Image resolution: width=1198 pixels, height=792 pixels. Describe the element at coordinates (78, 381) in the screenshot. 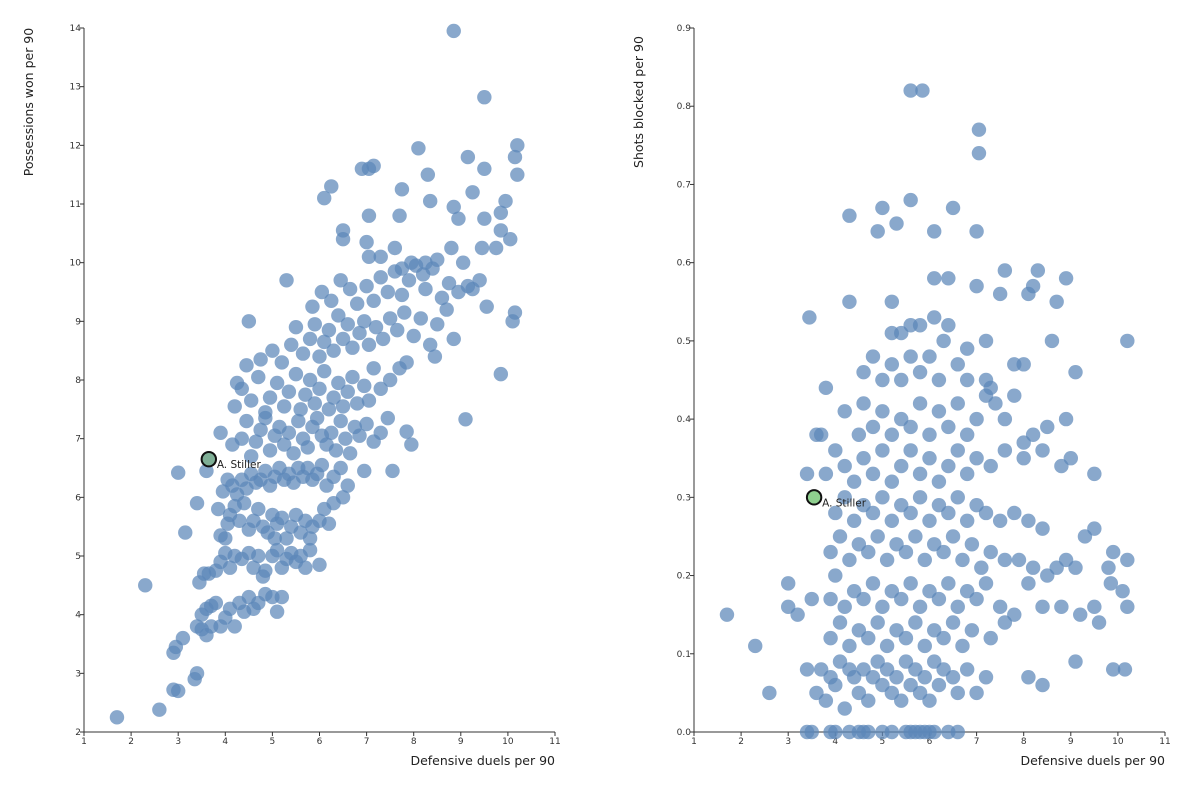

I see `possessions-y-tick-label: 8` at that location.